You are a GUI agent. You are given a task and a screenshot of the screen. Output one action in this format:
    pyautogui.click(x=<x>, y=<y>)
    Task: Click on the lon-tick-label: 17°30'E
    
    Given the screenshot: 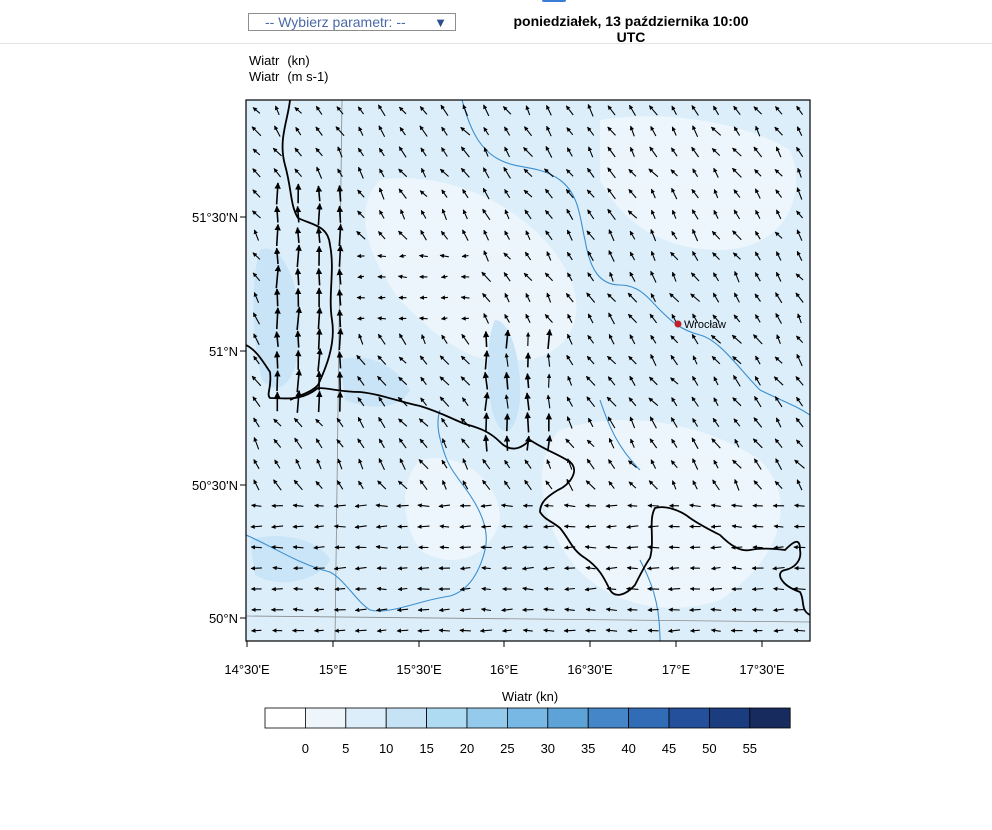 What is the action you would take?
    pyautogui.click(x=762, y=669)
    